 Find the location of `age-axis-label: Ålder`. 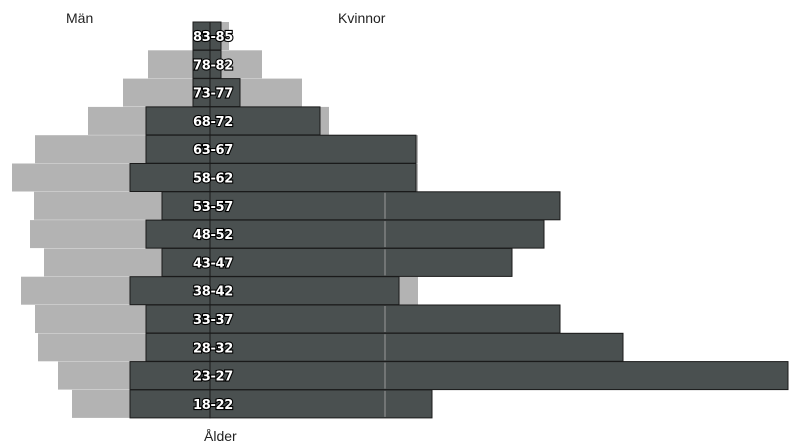

age-axis-label: Ålder is located at coordinates (220, 435).